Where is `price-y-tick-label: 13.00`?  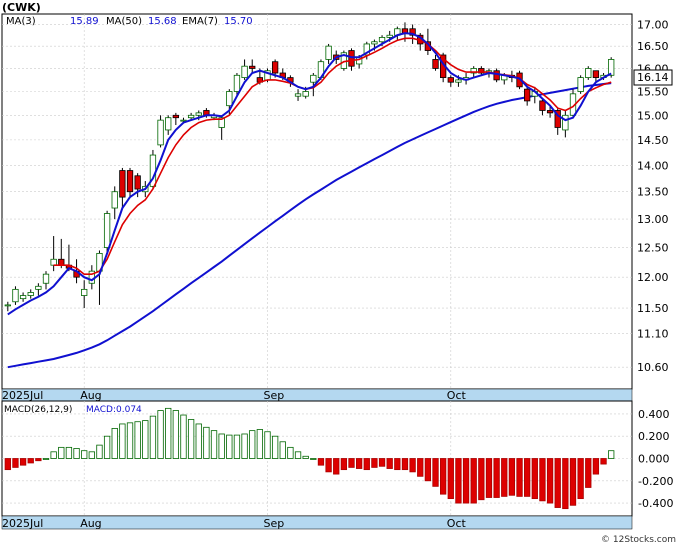
price-y-tick-label: 13.00 is located at coordinates (653, 219).